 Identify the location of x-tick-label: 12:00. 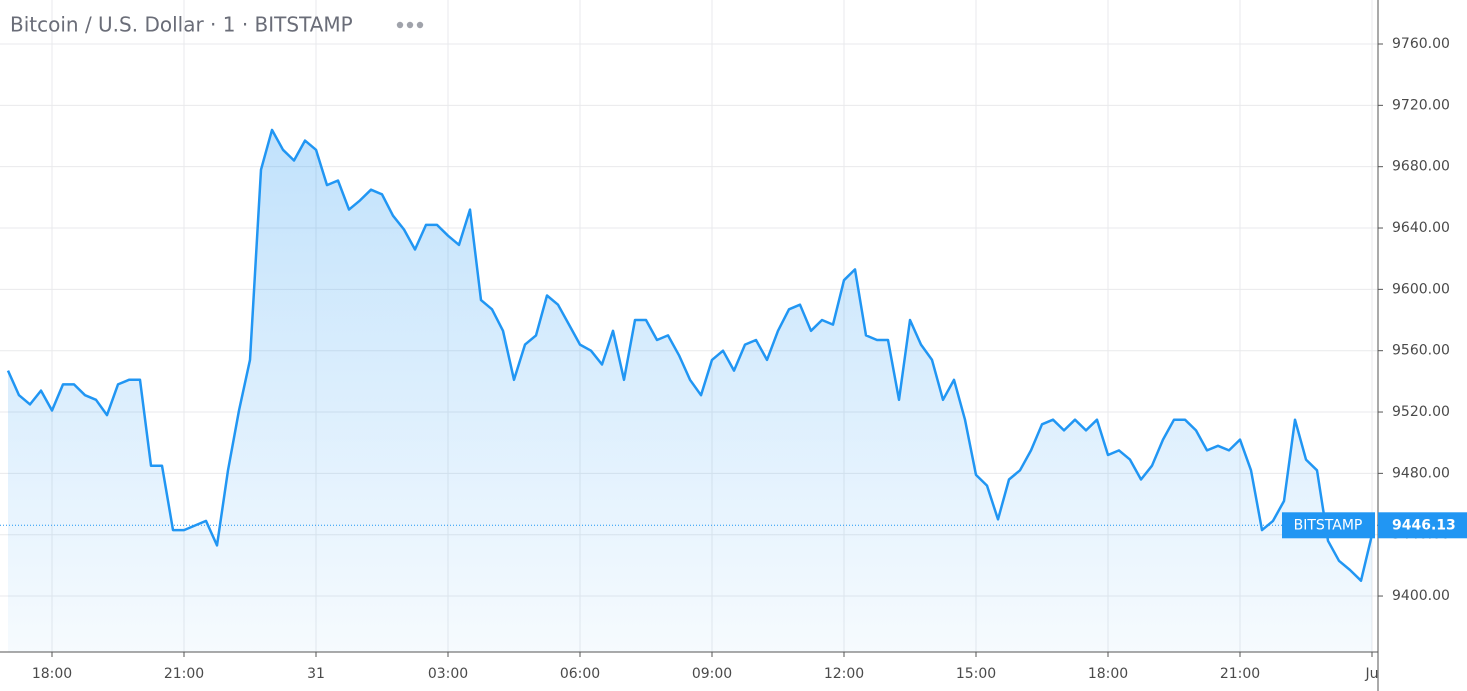
(844, 674).